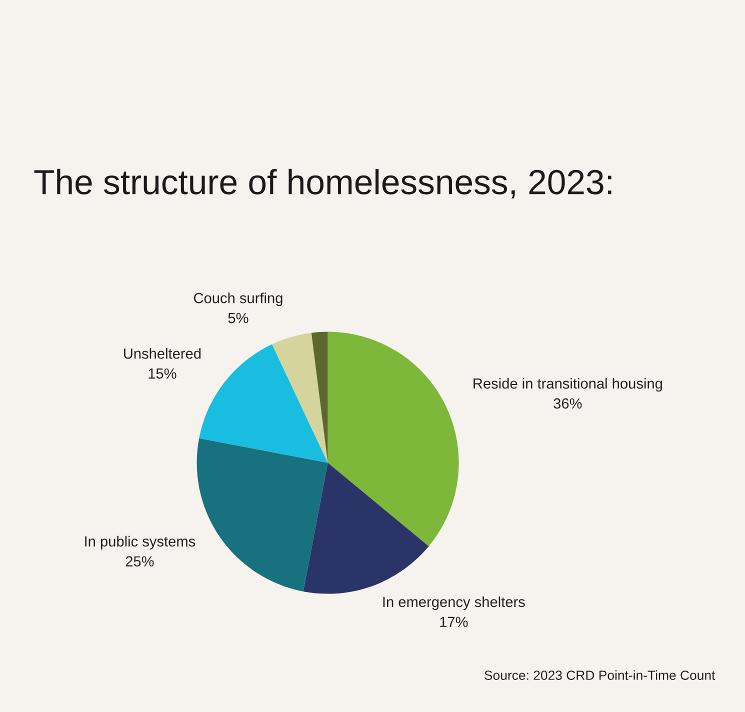  I want to click on slice-label: Reside in transitional housing, so click(568, 385).